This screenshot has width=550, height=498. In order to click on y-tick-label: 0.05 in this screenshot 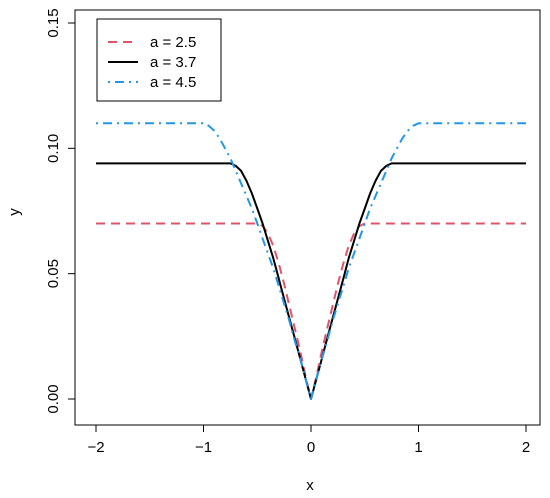, I will do `click(53, 273)`.